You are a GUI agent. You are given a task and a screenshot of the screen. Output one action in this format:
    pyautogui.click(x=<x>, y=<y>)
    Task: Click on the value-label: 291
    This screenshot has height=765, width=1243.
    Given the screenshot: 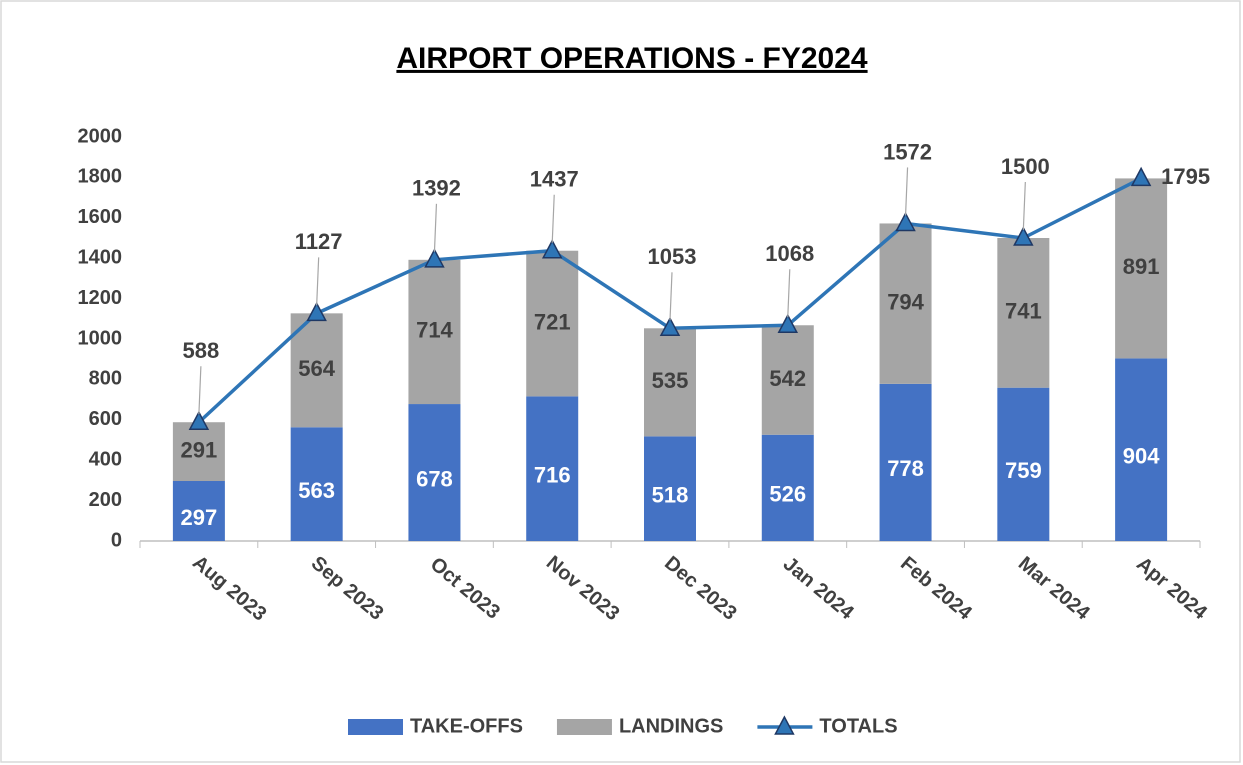 What is the action you would take?
    pyautogui.click(x=199, y=449)
    